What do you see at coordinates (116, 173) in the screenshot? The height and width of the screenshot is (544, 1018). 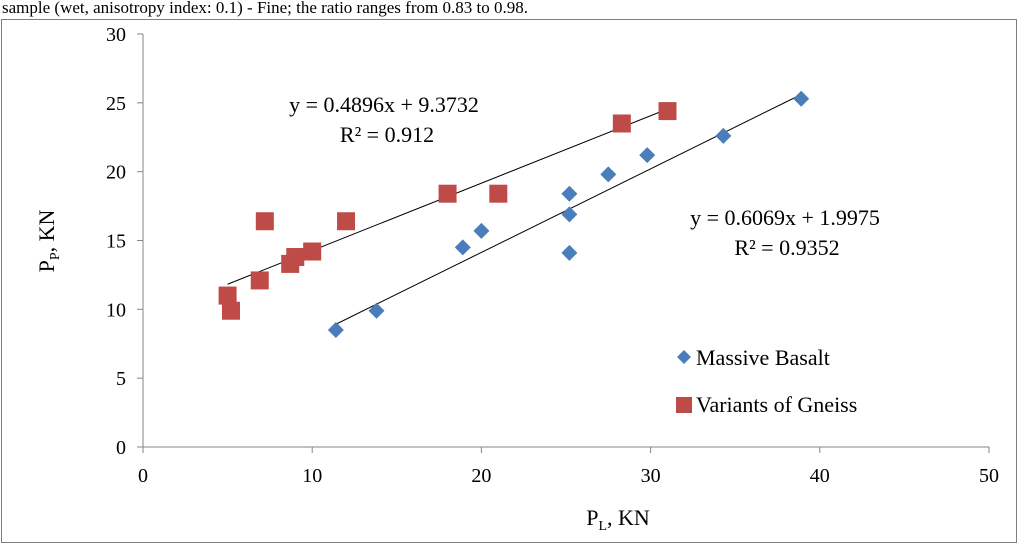 I see `y-tick-label: 20` at bounding box center [116, 173].